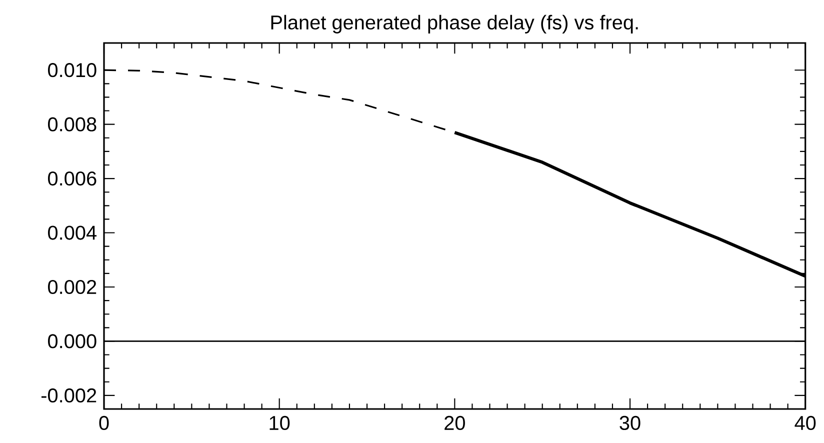  What do you see at coordinates (68, 395) in the screenshot?
I see `y-tick-label: -0.002` at bounding box center [68, 395].